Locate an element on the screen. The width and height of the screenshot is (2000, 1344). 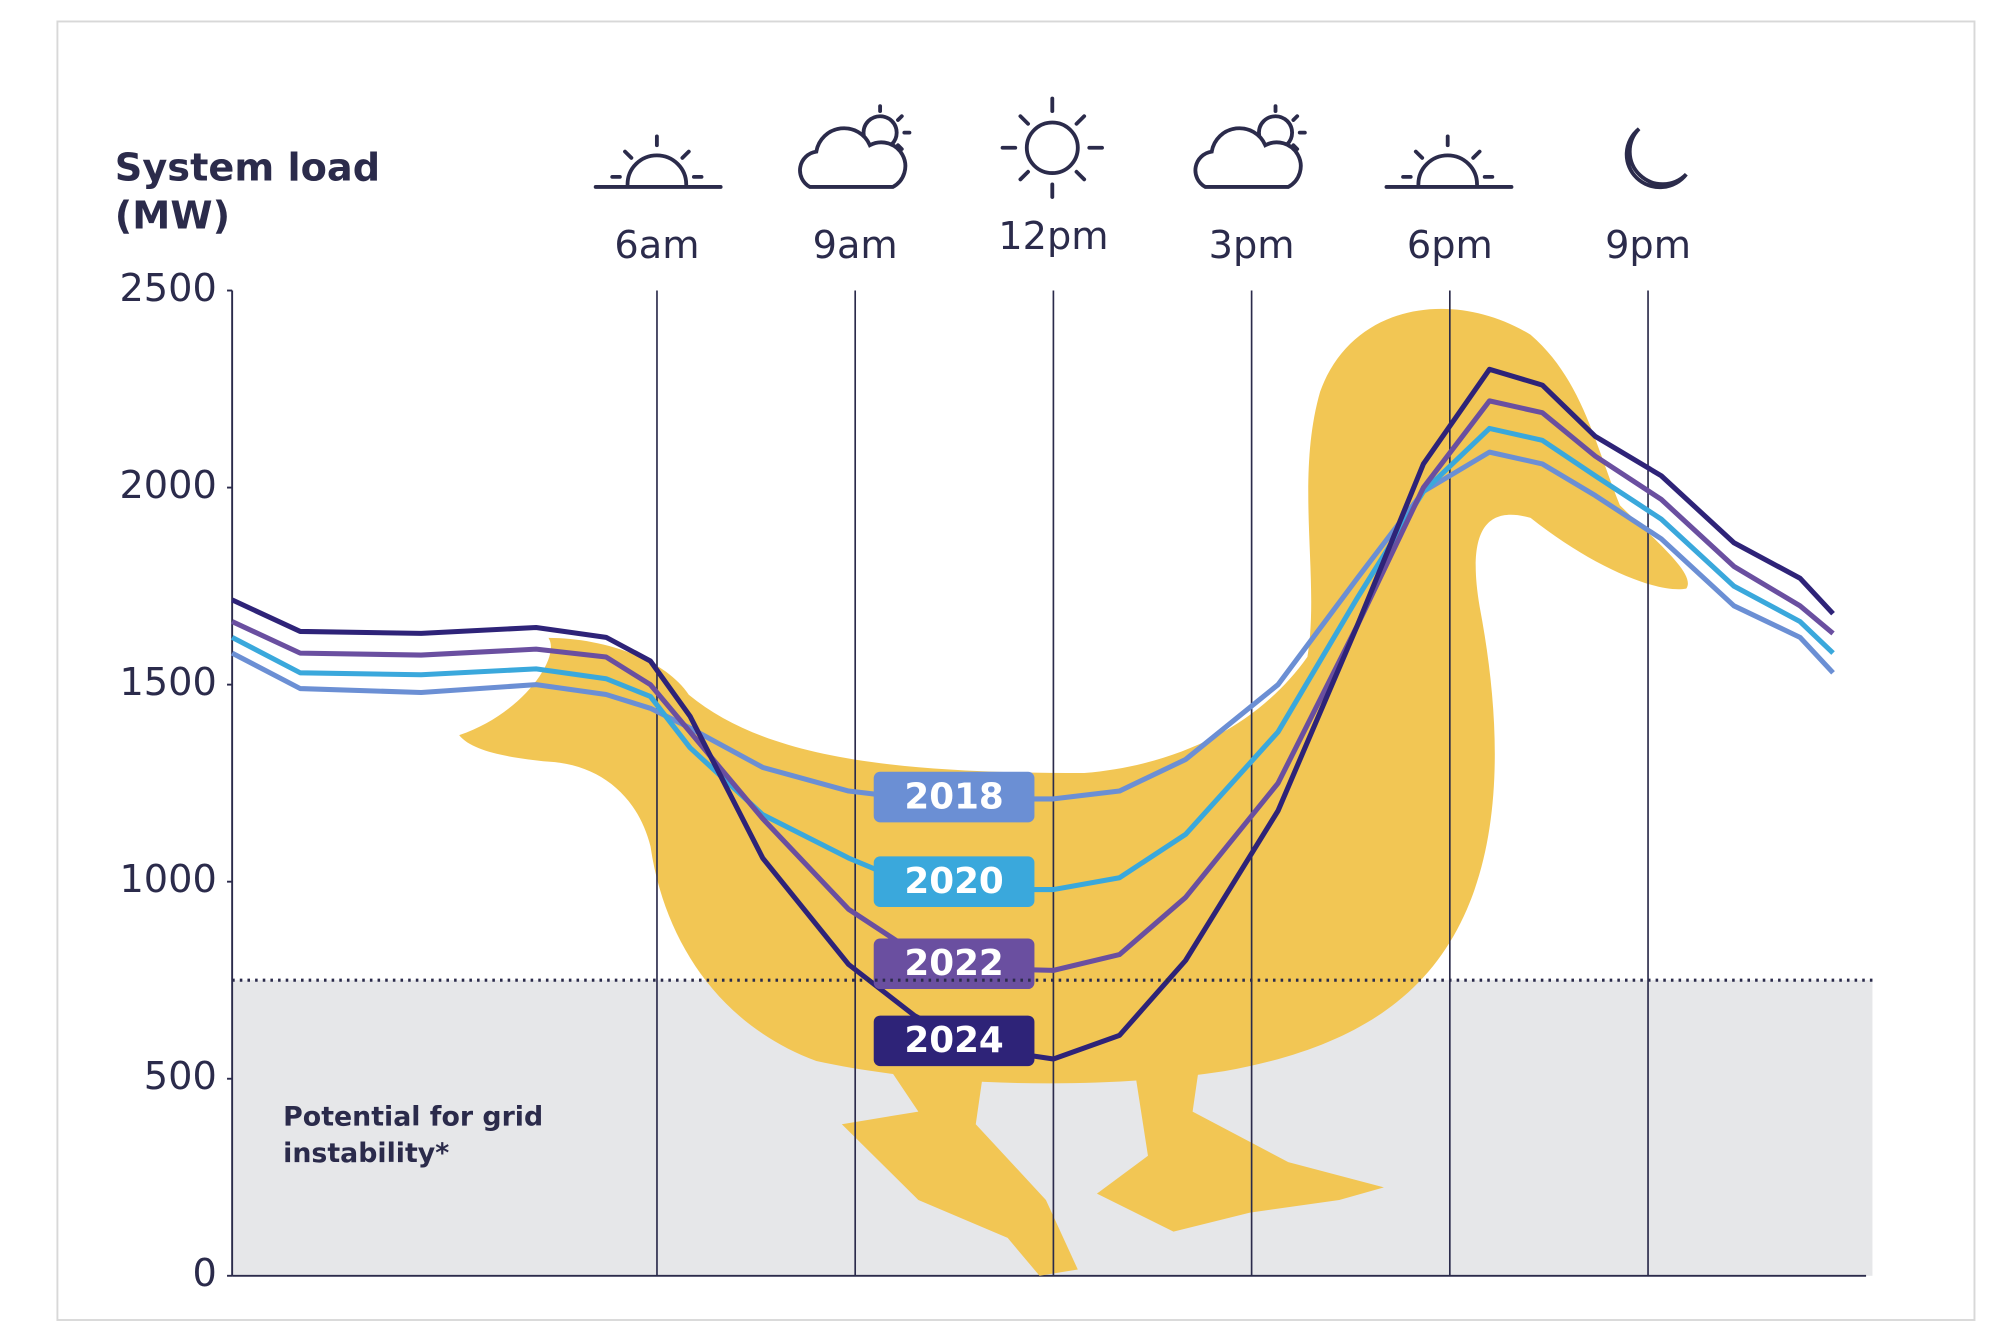
note-box: Potential for grid instability* is located at coordinates (413, 1135).